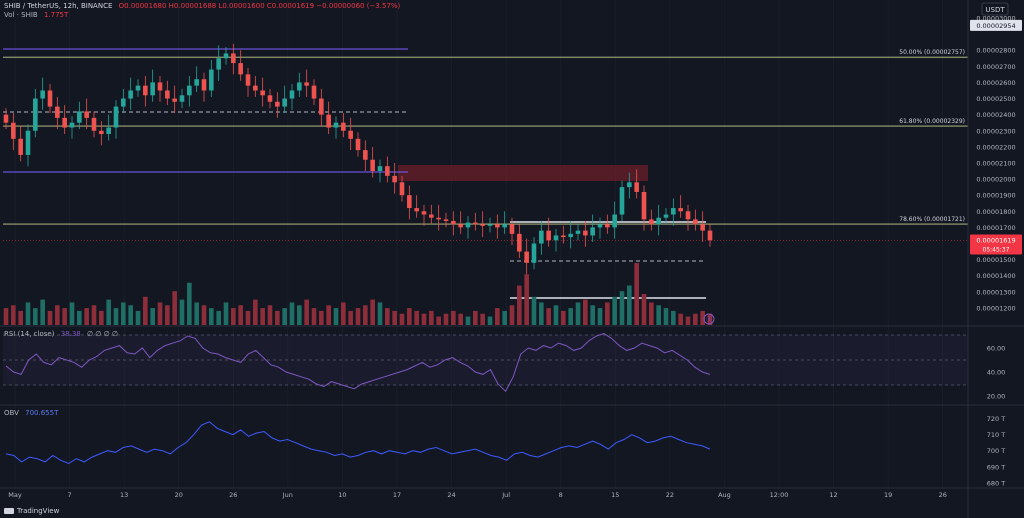  I want to click on time-tick-label: 24, so click(451, 495).